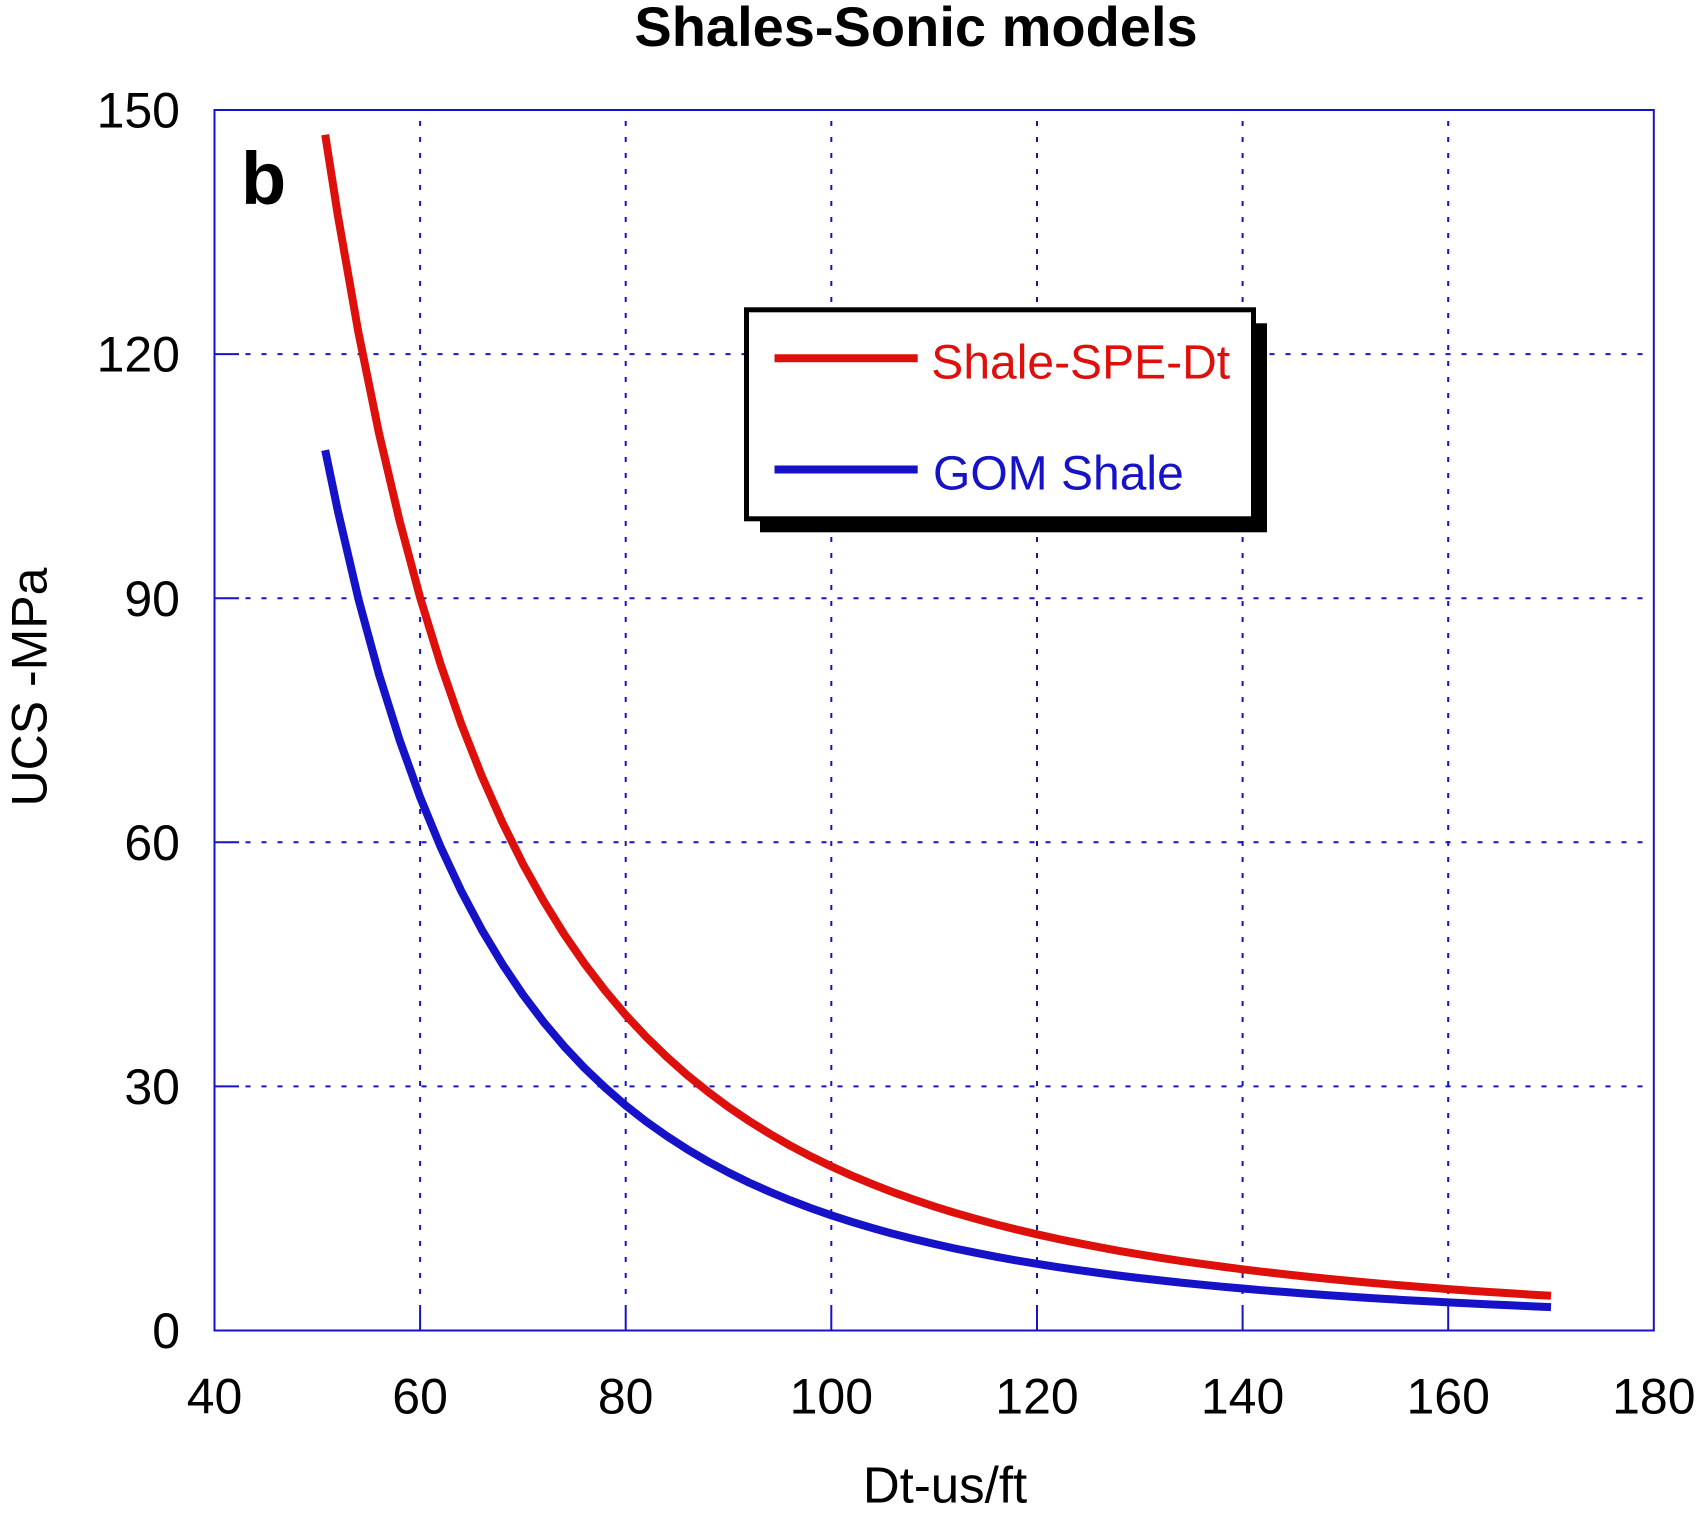 The height and width of the screenshot is (1513, 1700). What do you see at coordinates (166, 1331) in the screenshot?
I see `svg-text: 0` at bounding box center [166, 1331].